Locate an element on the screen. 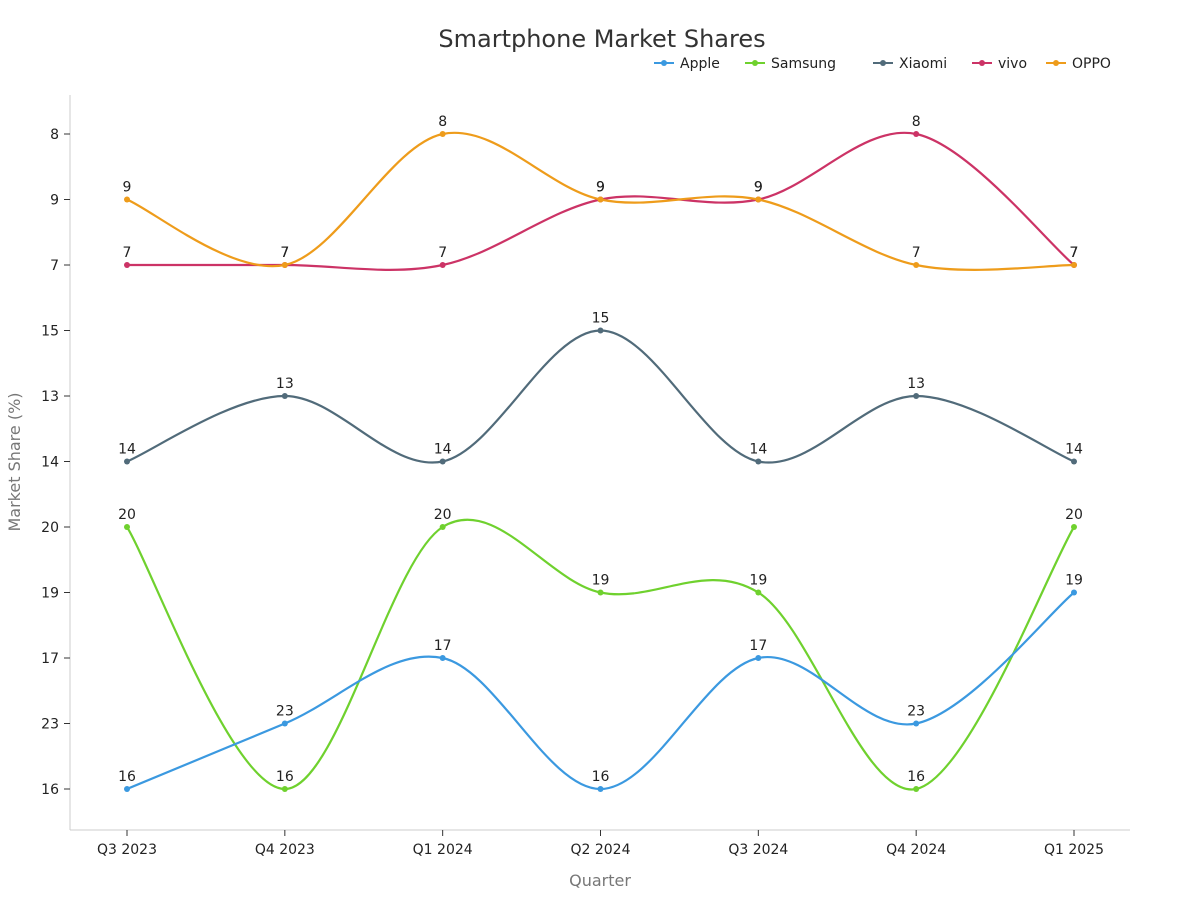  data-label-apple: 16 is located at coordinates (127, 777).